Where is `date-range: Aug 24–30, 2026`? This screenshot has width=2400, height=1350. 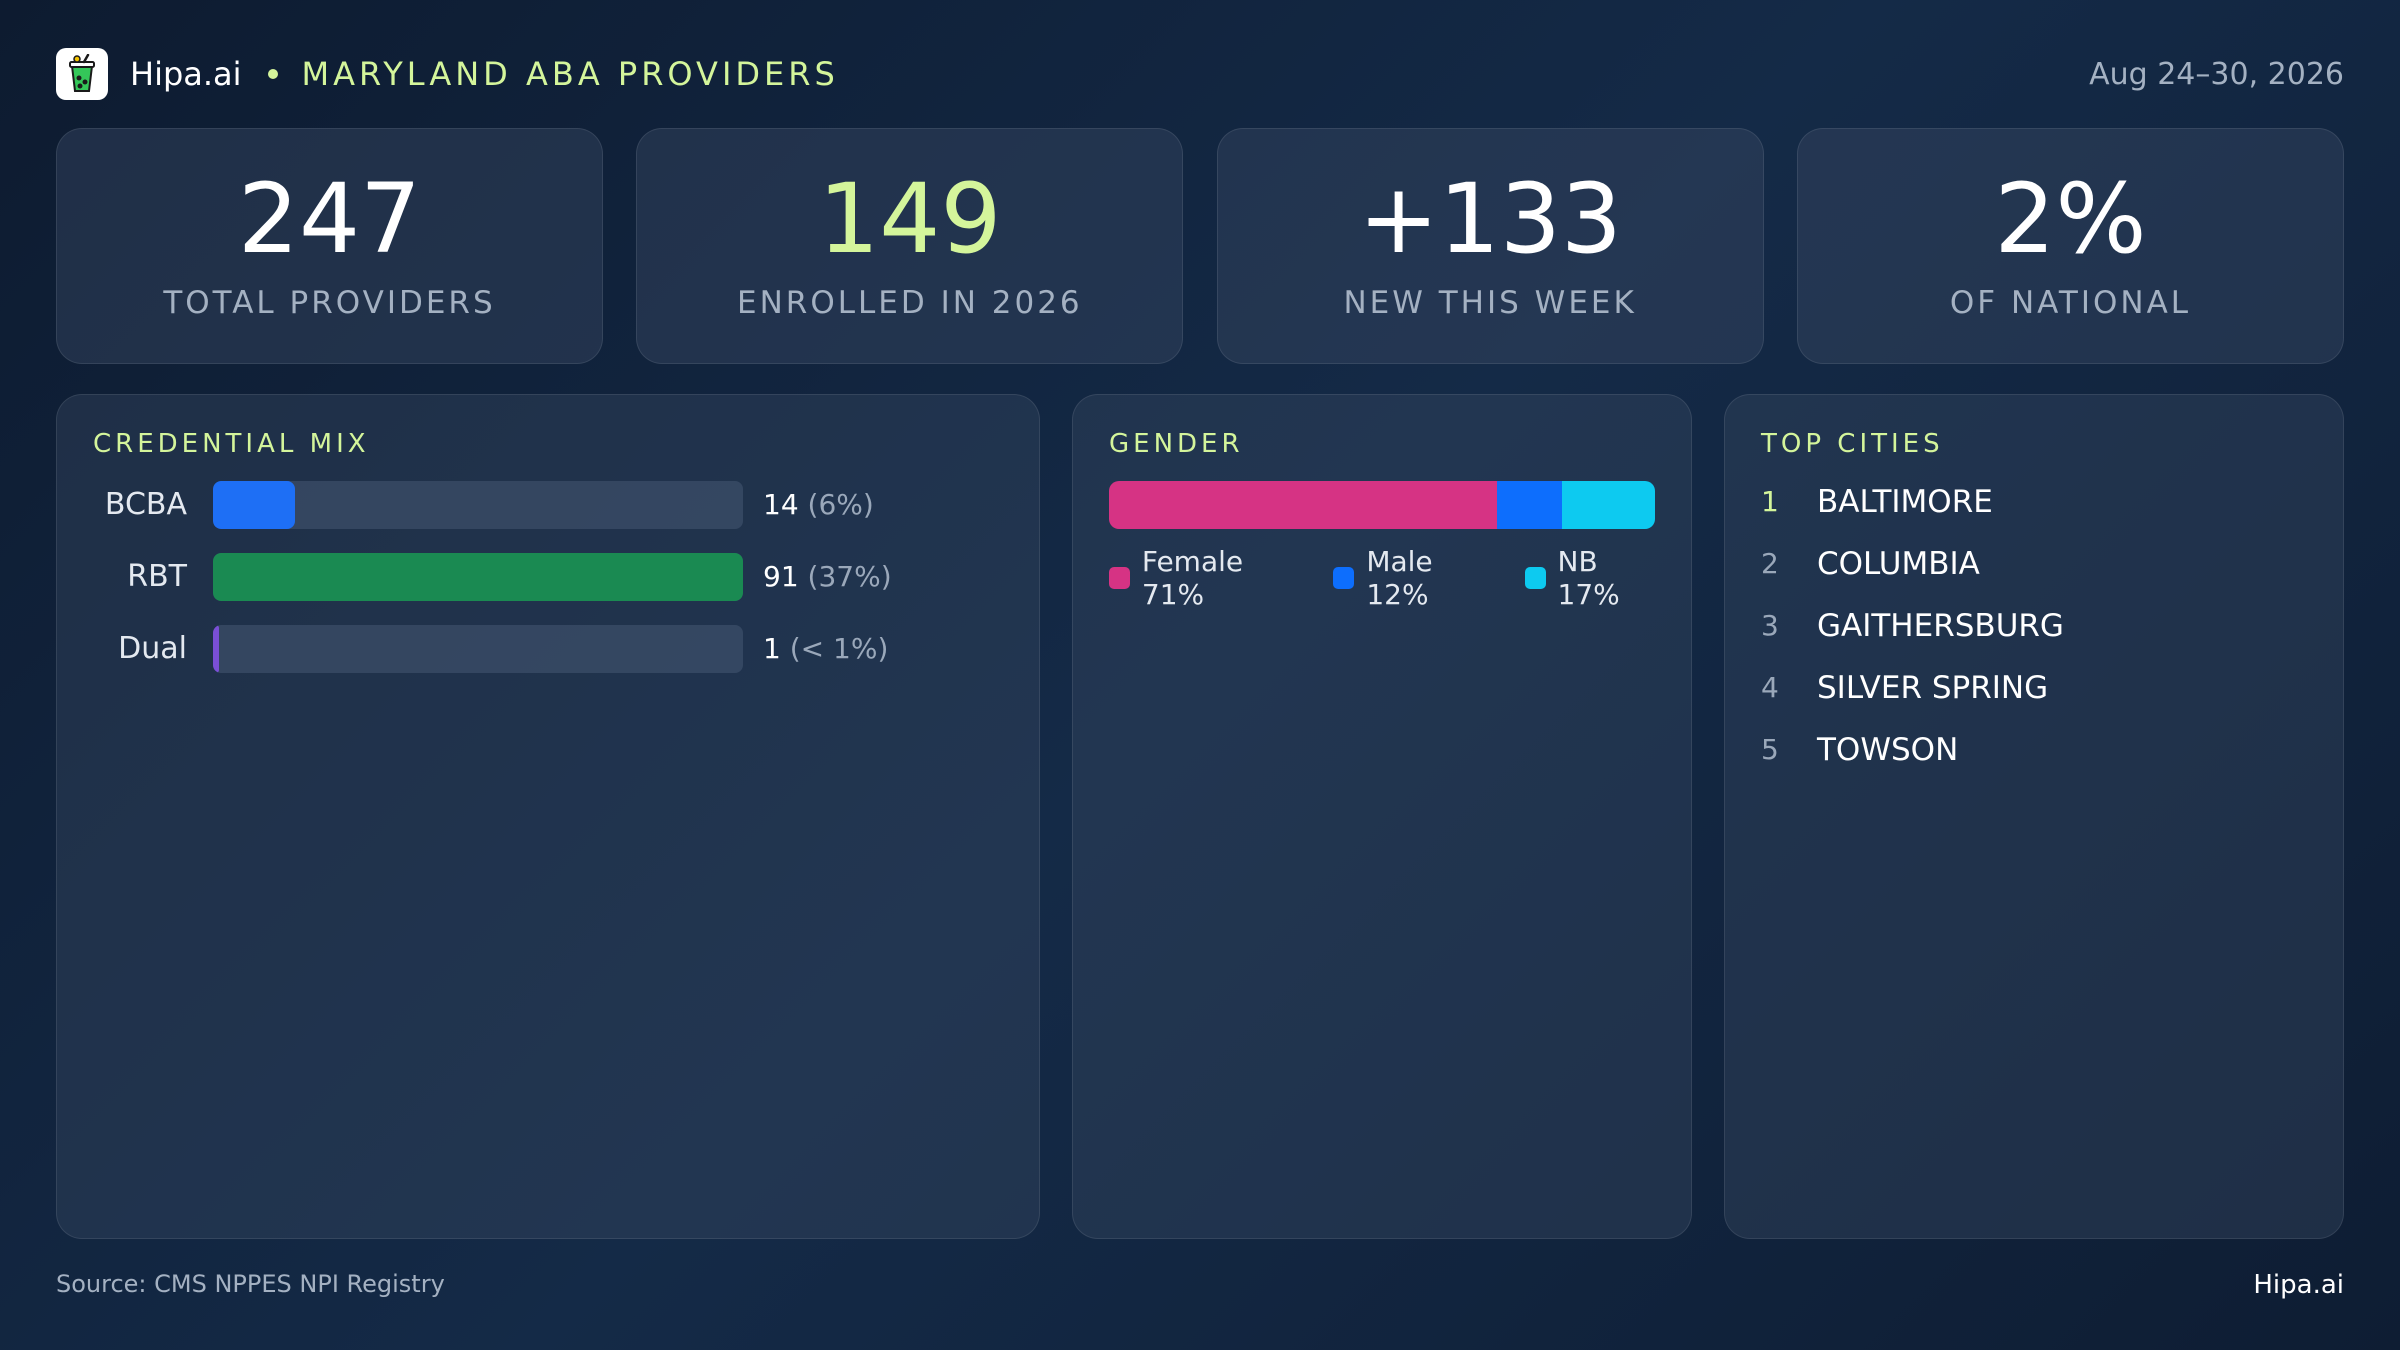 date-range: Aug 24–30, 2026 is located at coordinates (2216, 74).